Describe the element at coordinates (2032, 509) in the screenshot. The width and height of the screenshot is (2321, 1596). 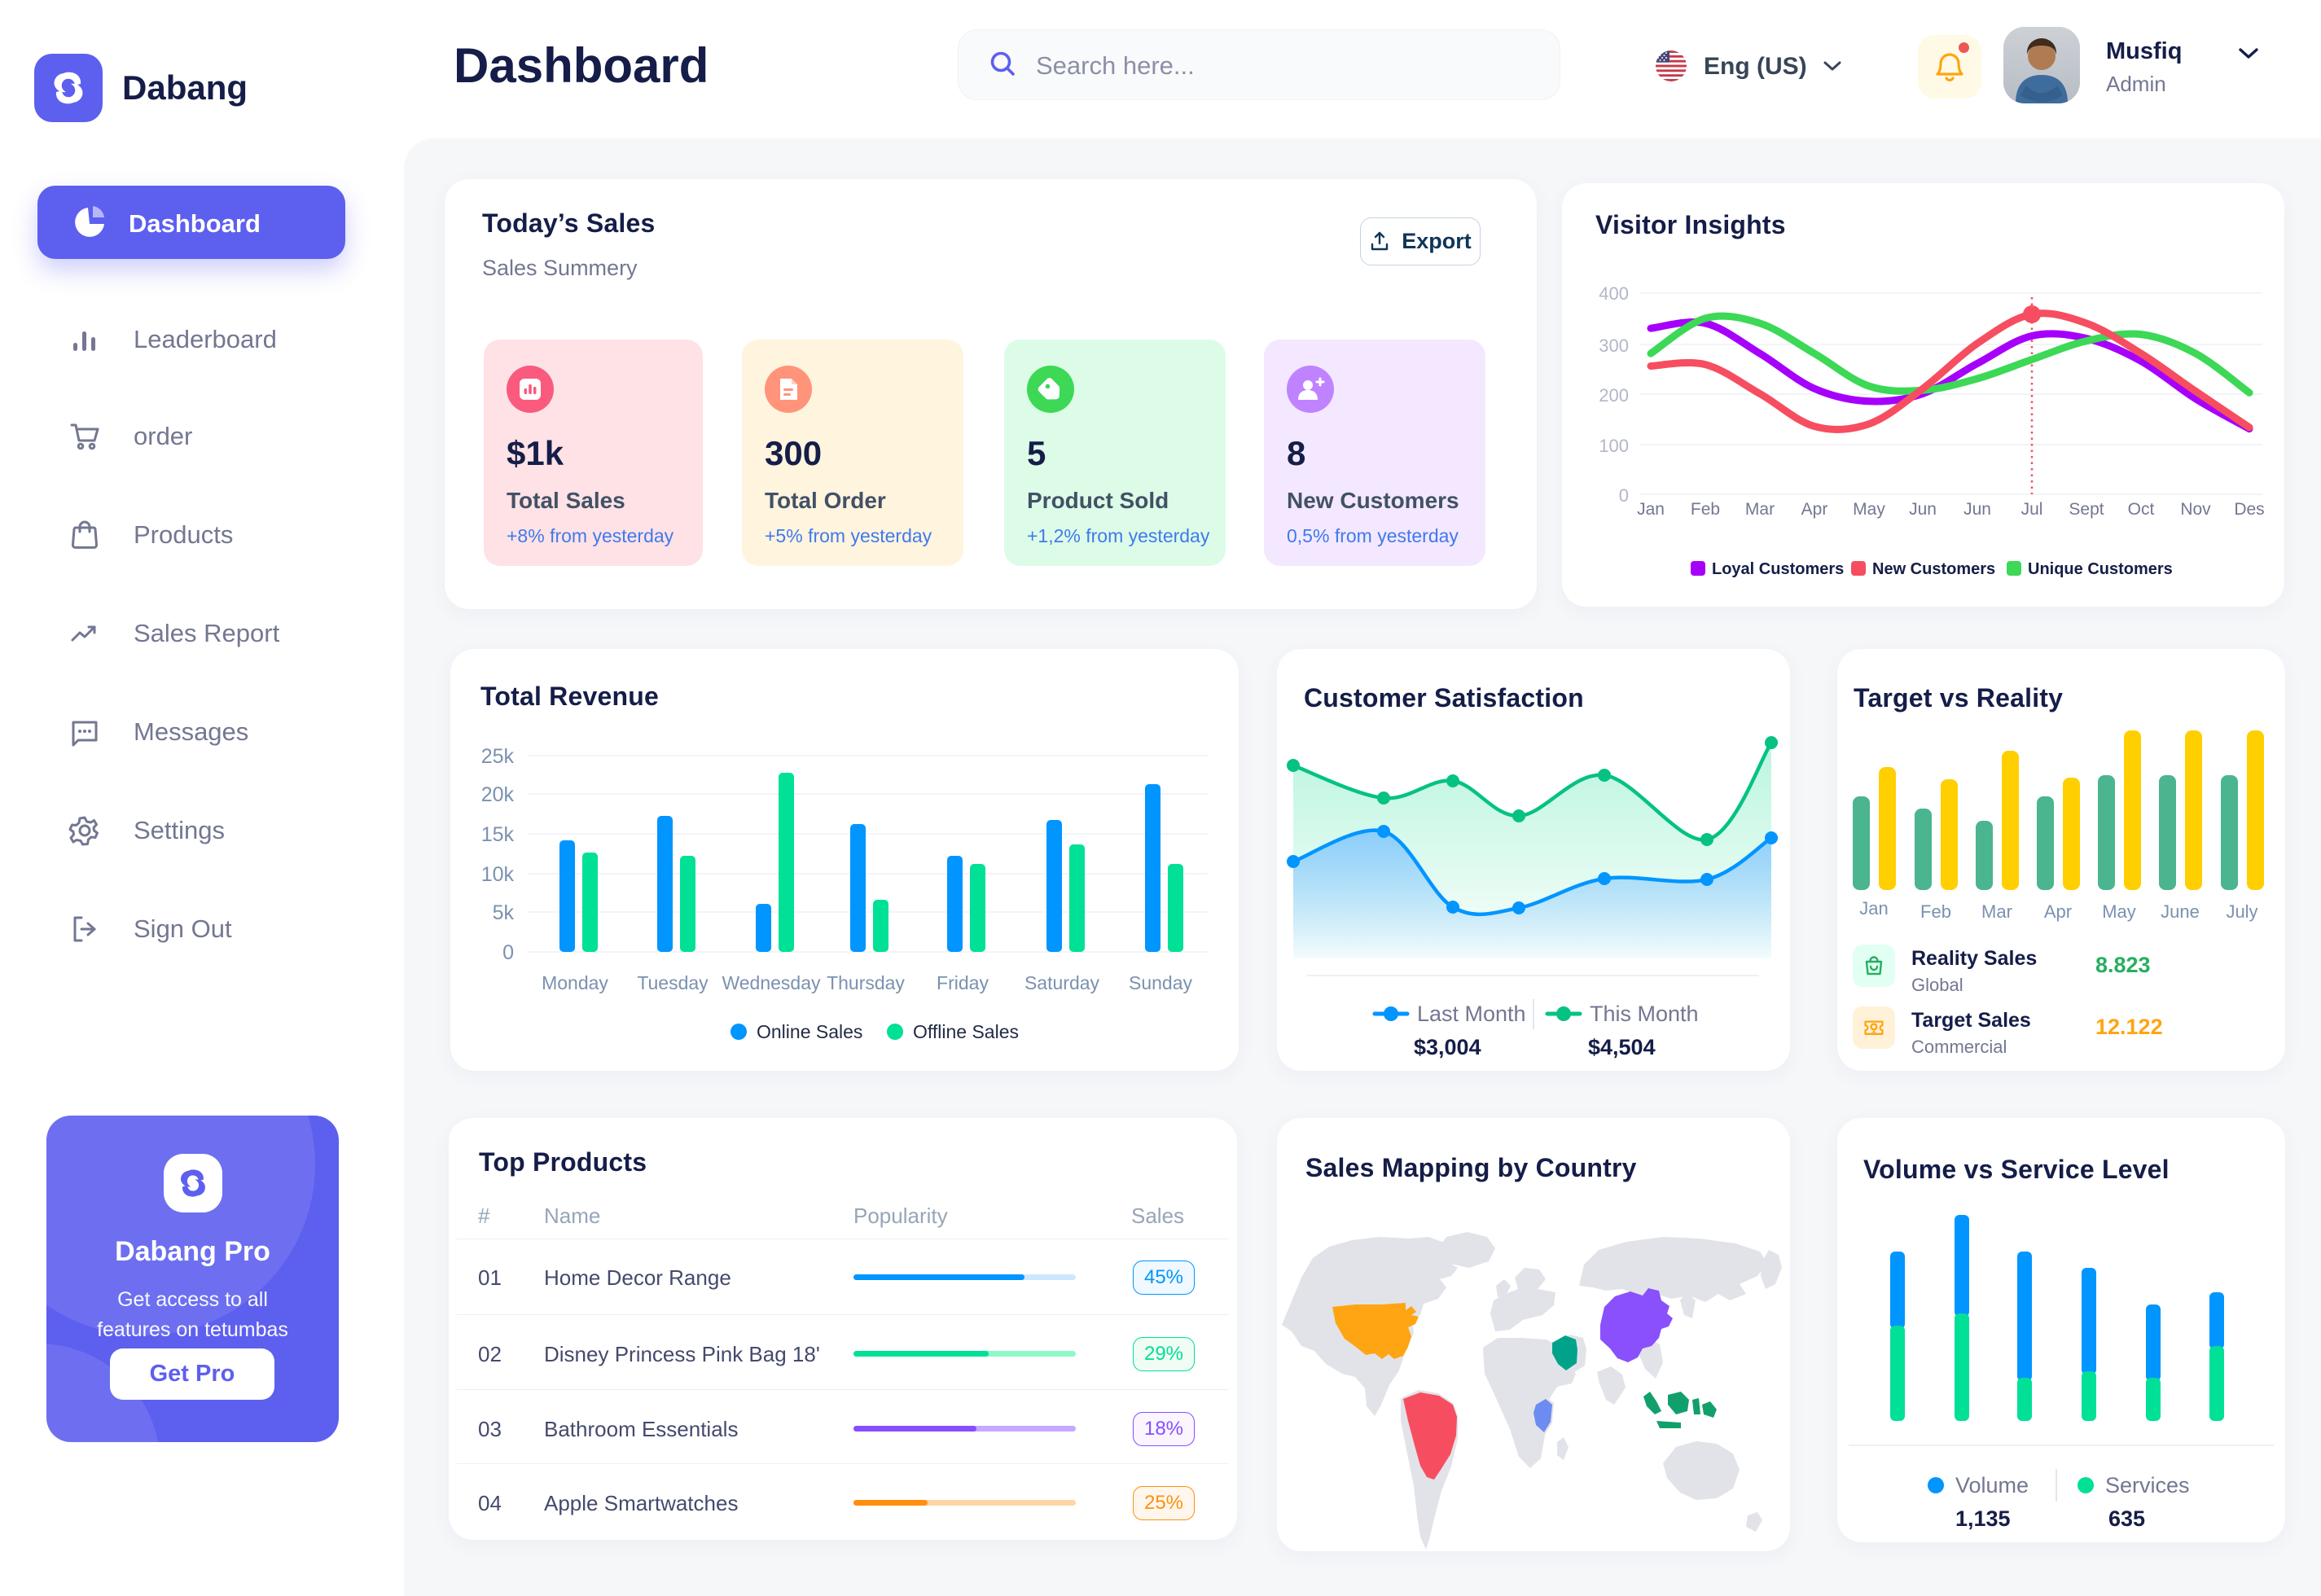
I see `svg-text: Jul` at that location.